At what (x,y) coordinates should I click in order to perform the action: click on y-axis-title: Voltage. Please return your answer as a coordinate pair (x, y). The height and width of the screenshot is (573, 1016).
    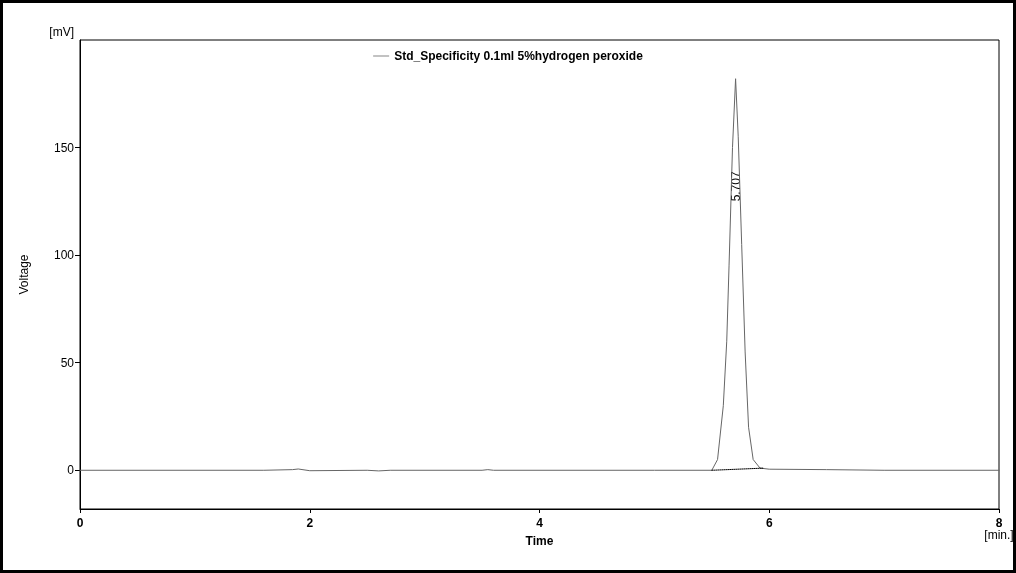
    Looking at the image, I should click on (24, 274).